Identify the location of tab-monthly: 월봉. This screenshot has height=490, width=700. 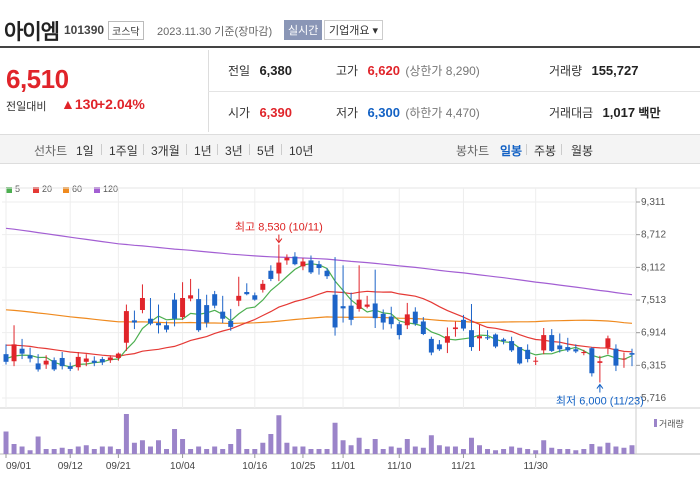
(582, 151).